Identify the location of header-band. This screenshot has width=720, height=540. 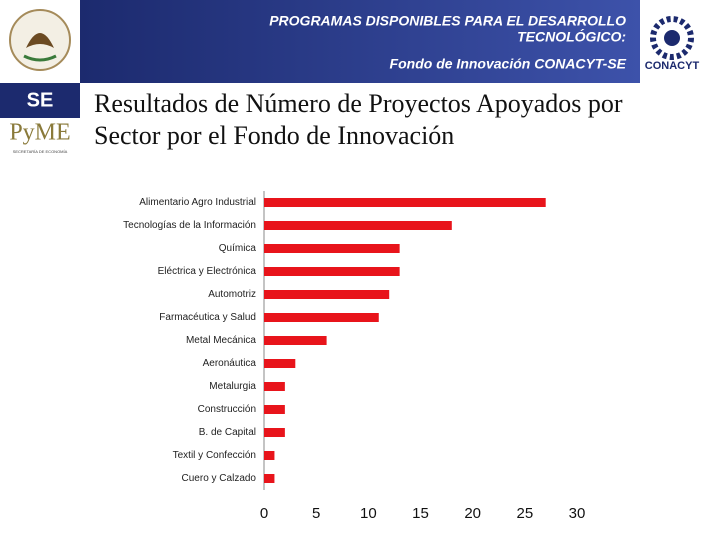
(360, 41).